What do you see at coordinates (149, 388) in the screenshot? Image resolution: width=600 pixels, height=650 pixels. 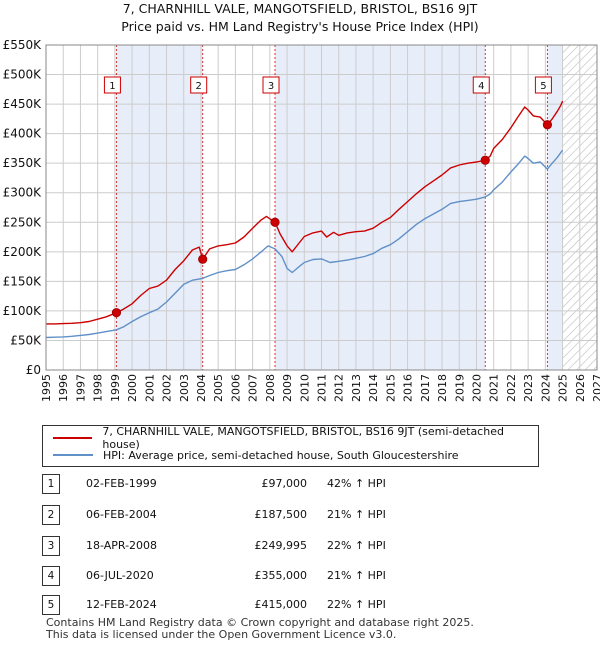 I see `x-tick-label: 2001` at bounding box center [149, 388].